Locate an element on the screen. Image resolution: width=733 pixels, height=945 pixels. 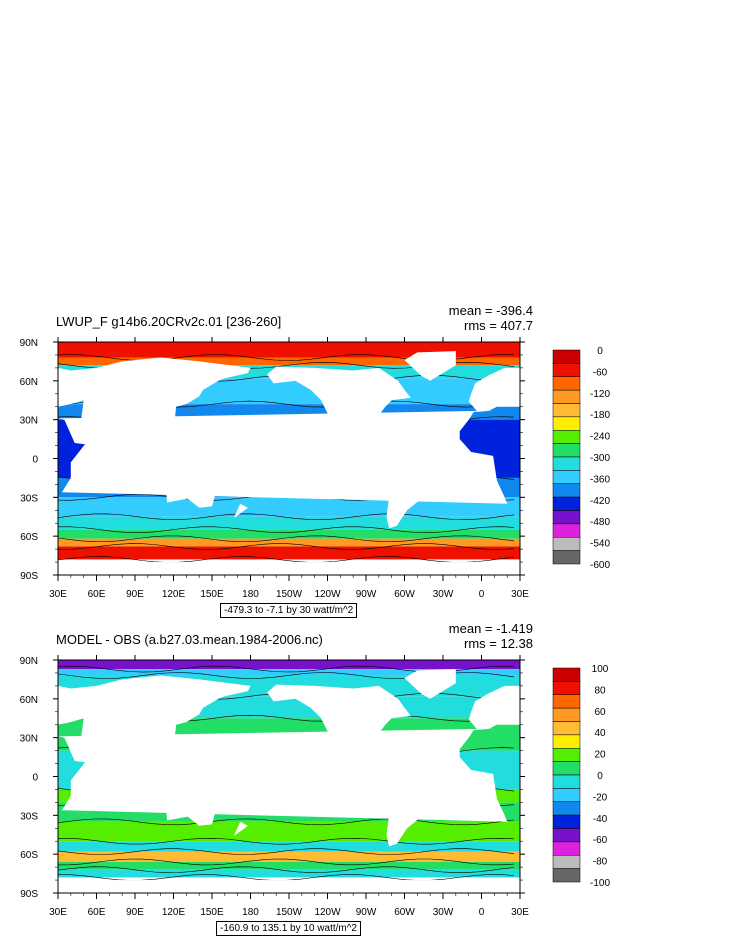
x-tick-label: 90W is located at coordinates (366, 594).